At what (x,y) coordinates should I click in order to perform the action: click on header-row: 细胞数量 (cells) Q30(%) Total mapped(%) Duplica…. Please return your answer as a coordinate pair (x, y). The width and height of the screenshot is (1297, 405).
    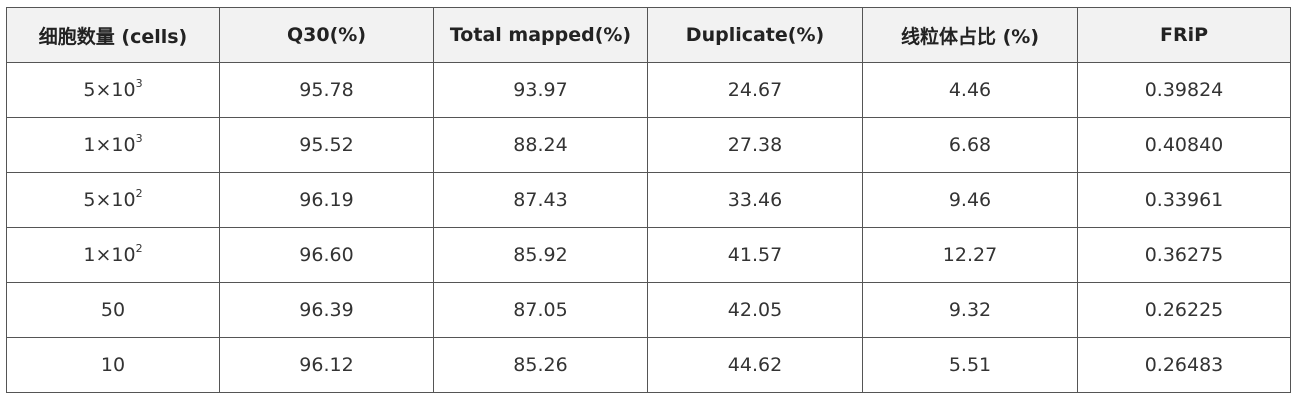
    Looking at the image, I should click on (648, 35).